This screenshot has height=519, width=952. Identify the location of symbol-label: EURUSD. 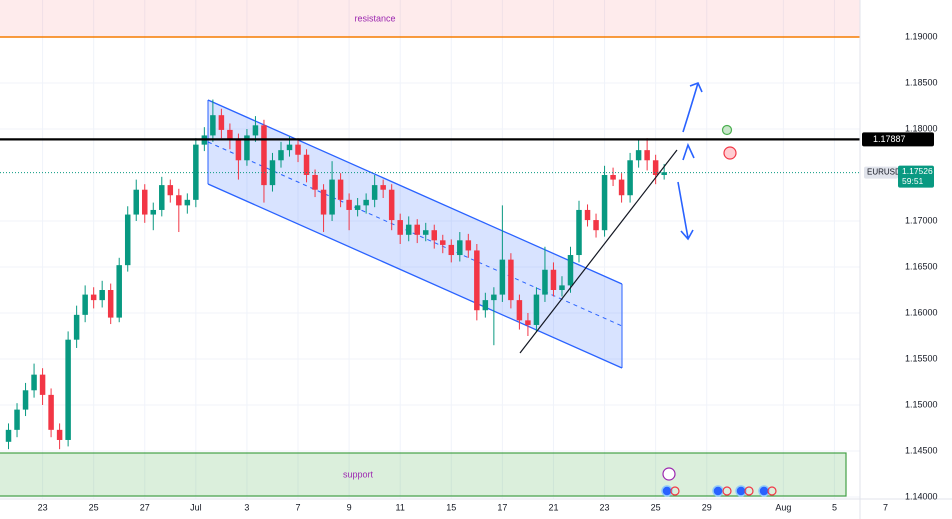
(884, 172).